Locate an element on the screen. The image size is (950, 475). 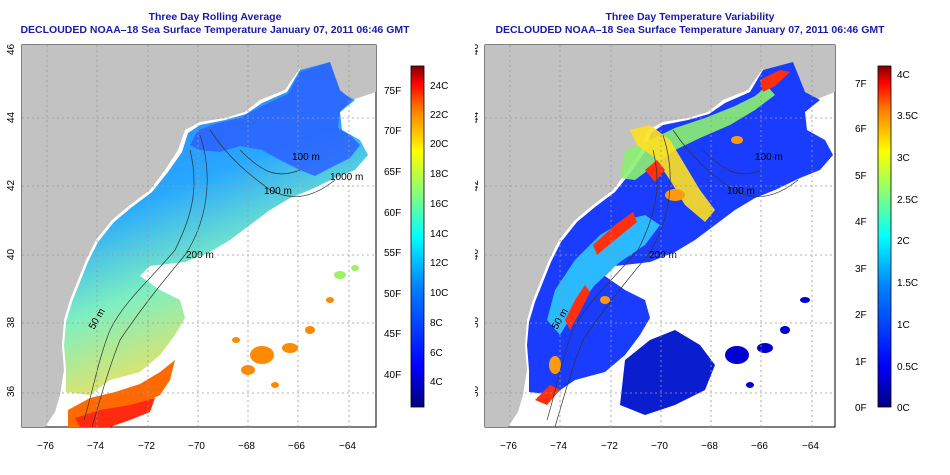
colorbar-f-label: 60F is located at coordinates (392, 213).